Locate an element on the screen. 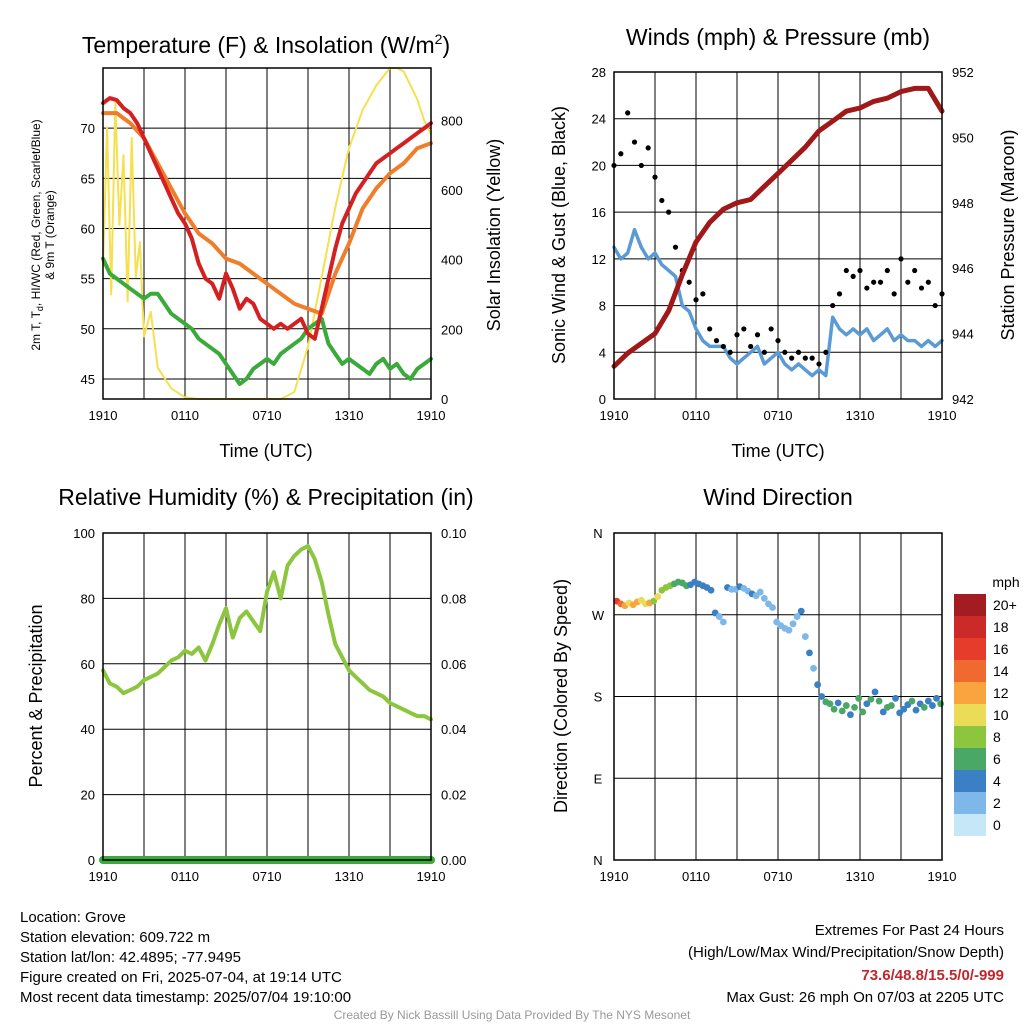  direction-ylabel: Direction (Colored By Speed) is located at coordinates (561, 696).